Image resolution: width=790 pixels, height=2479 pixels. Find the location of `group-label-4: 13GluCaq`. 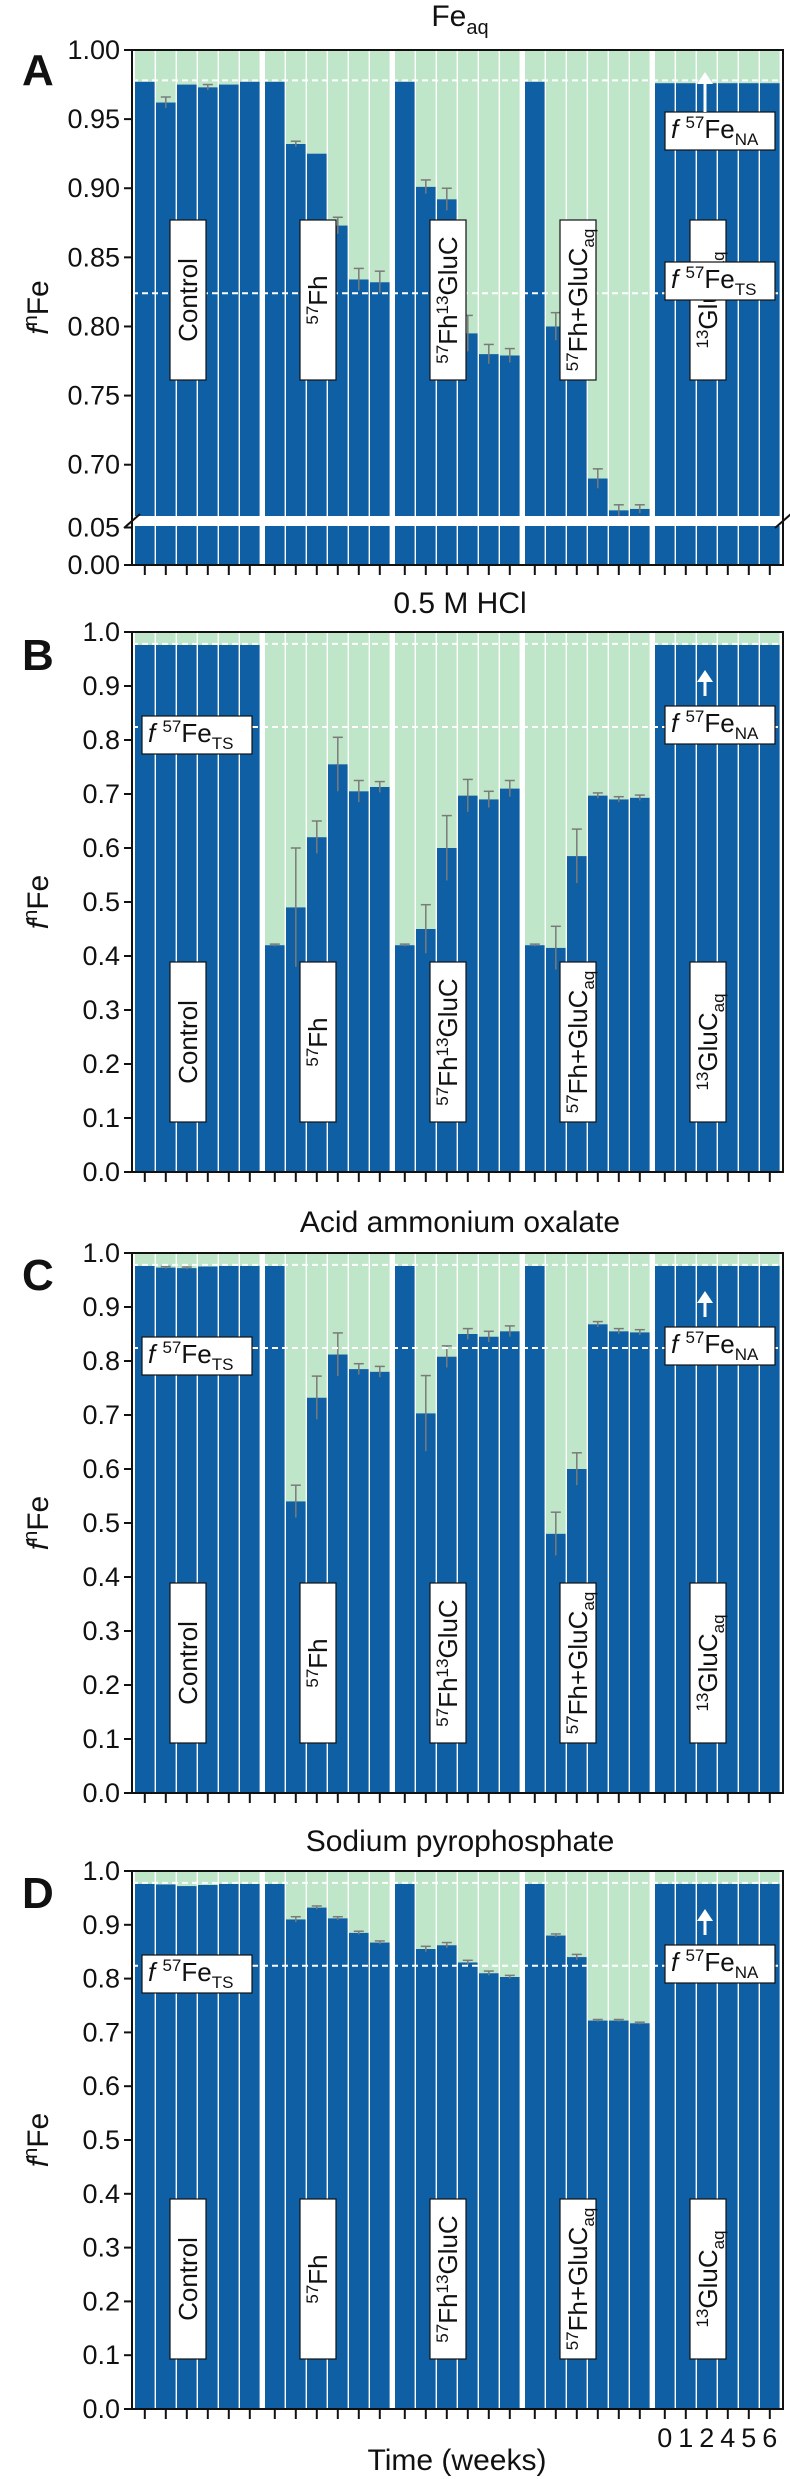

group-label-4: 13GluCaq is located at coordinates (708, 1042).